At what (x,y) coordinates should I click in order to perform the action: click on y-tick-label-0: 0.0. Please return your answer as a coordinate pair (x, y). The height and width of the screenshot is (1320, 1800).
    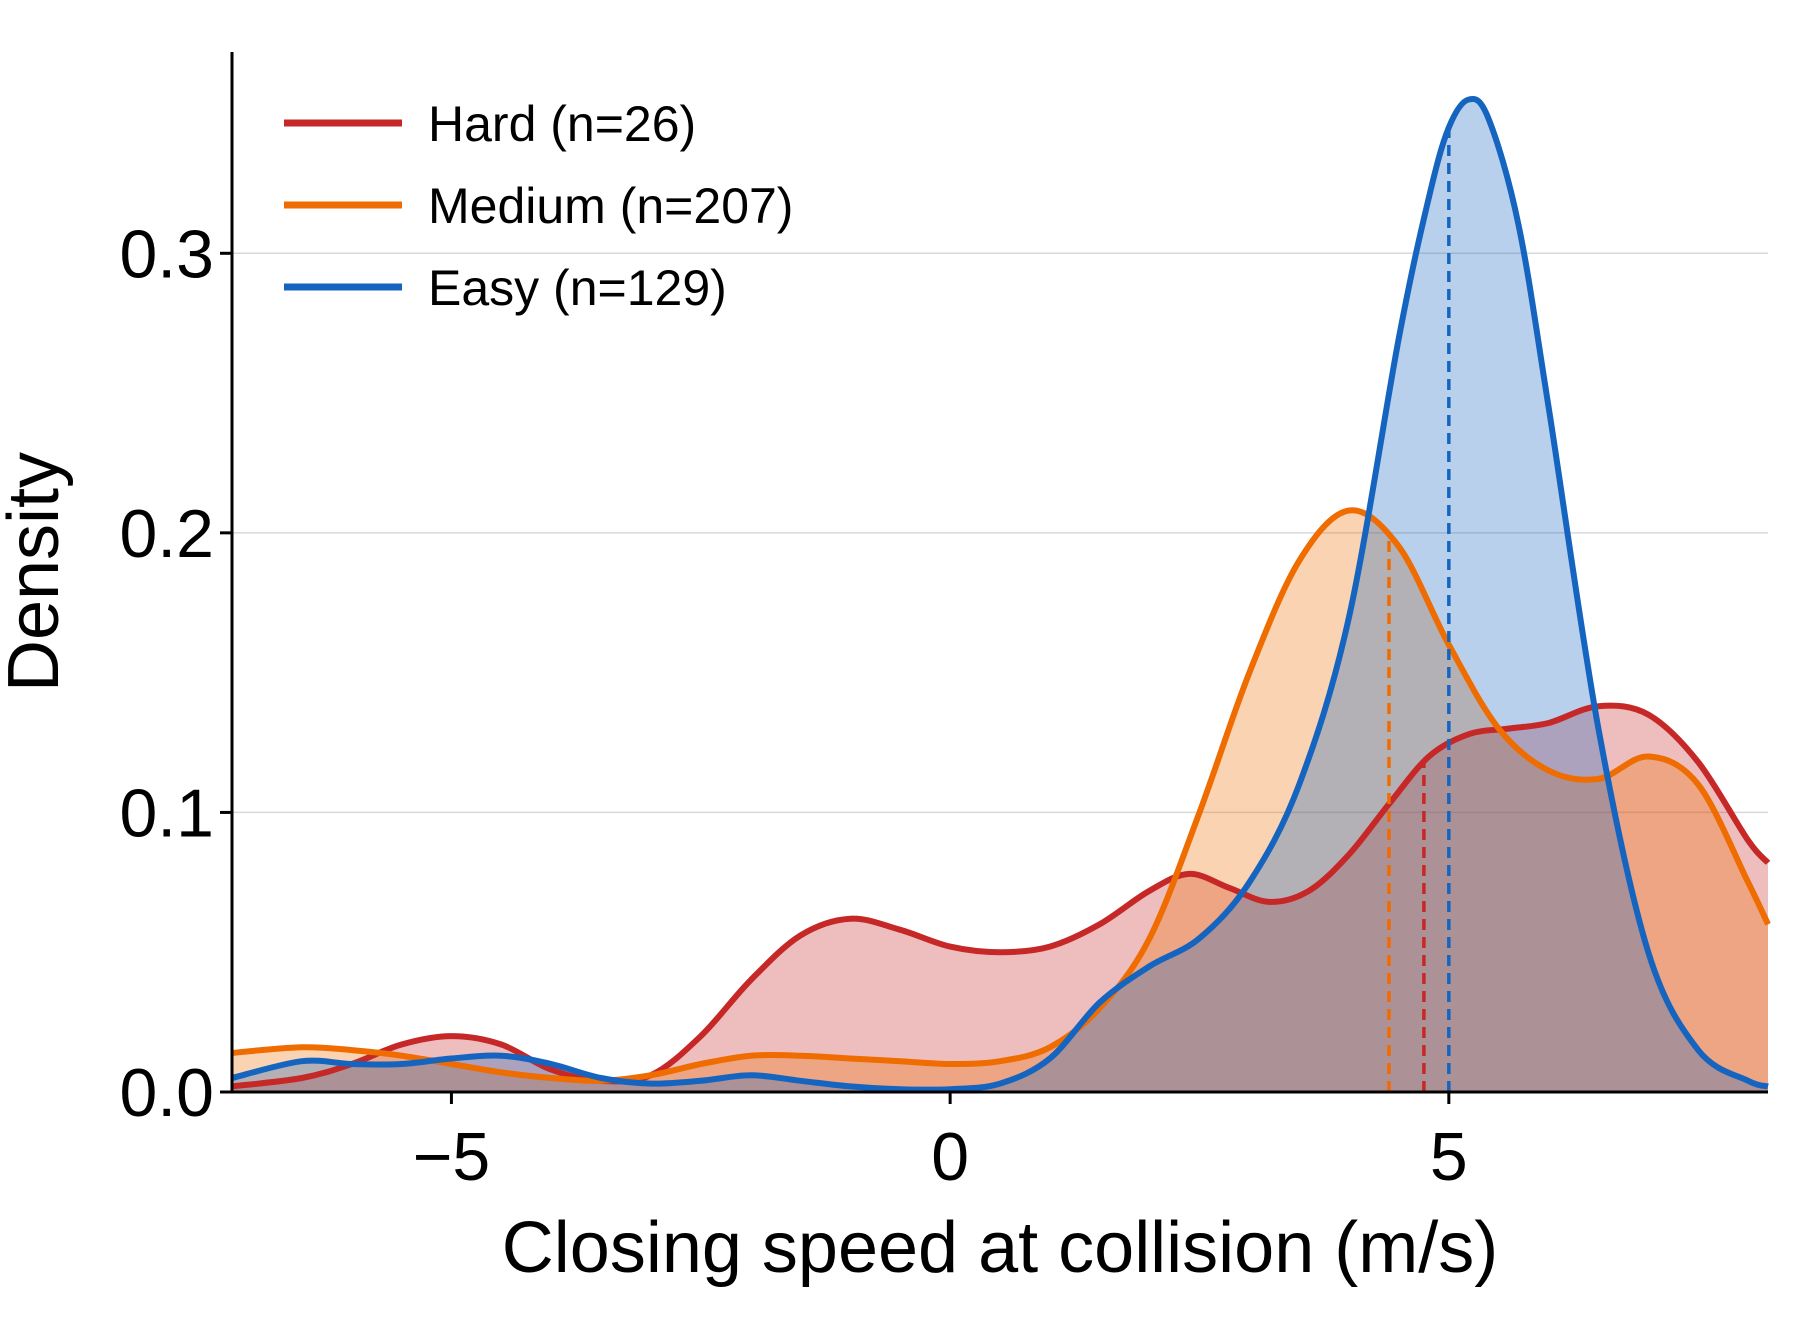
    Looking at the image, I should click on (166, 1093).